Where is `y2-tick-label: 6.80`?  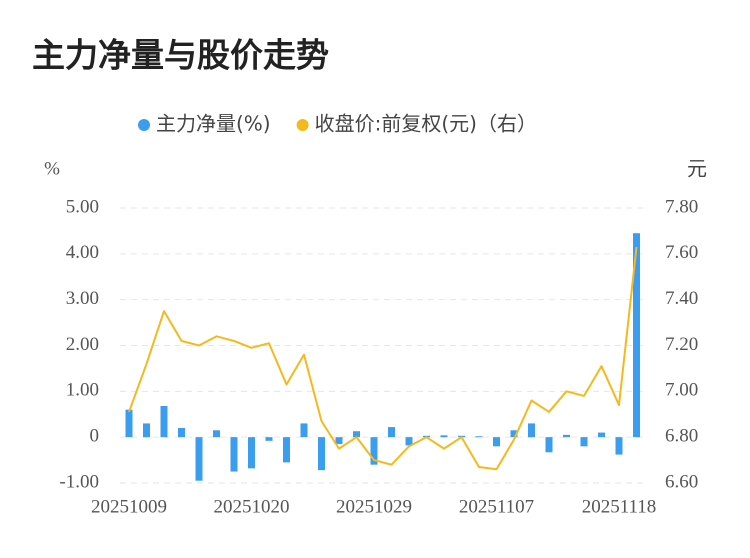
y2-tick-label: 6.80 is located at coordinates (681, 436).